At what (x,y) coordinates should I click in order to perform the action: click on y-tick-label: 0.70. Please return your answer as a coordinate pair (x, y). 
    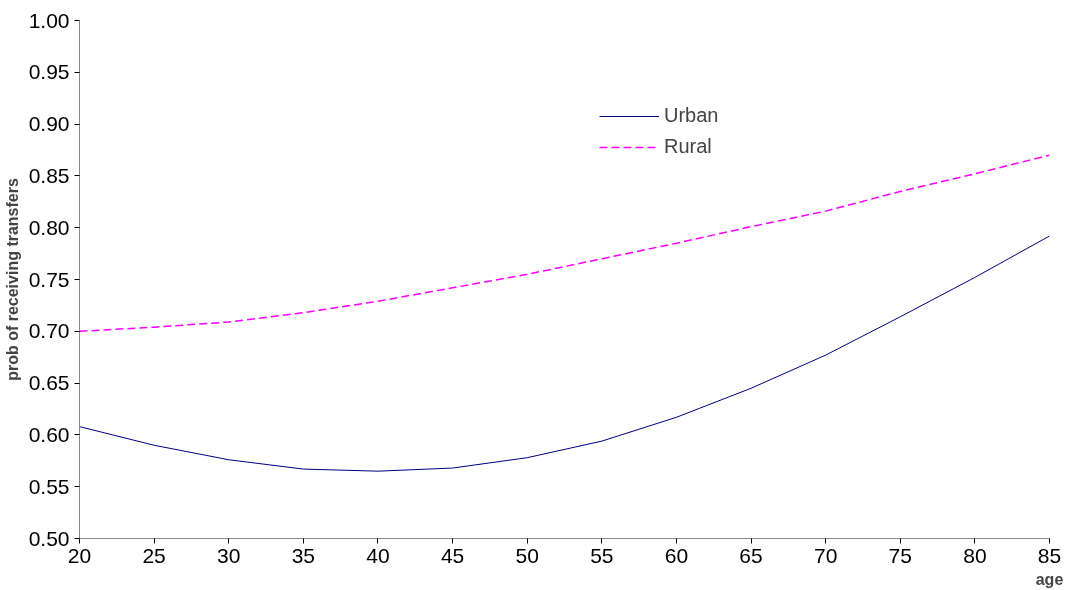
    Looking at the image, I should click on (49, 331).